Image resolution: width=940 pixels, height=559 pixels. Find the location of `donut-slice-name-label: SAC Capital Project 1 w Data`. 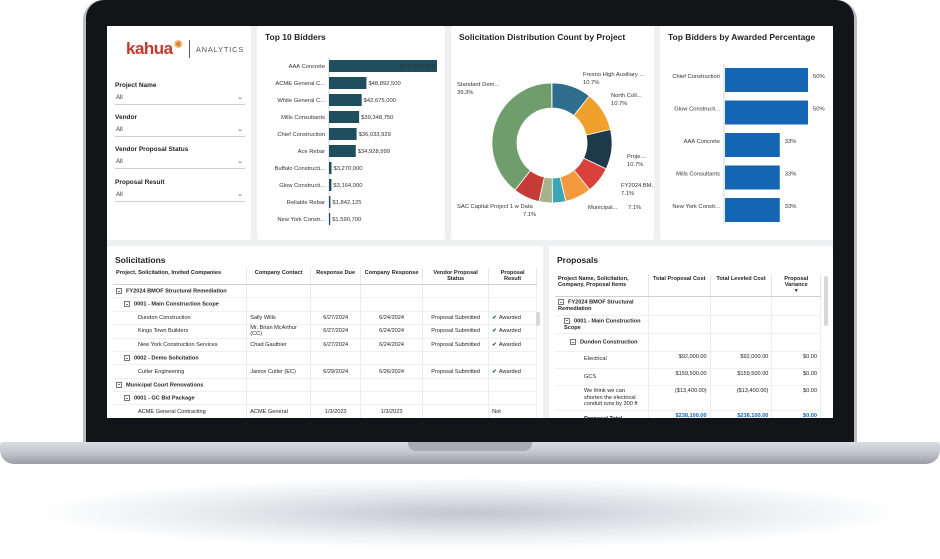

donut-slice-name-label: SAC Capital Project 1 w Data is located at coordinates (495, 207).